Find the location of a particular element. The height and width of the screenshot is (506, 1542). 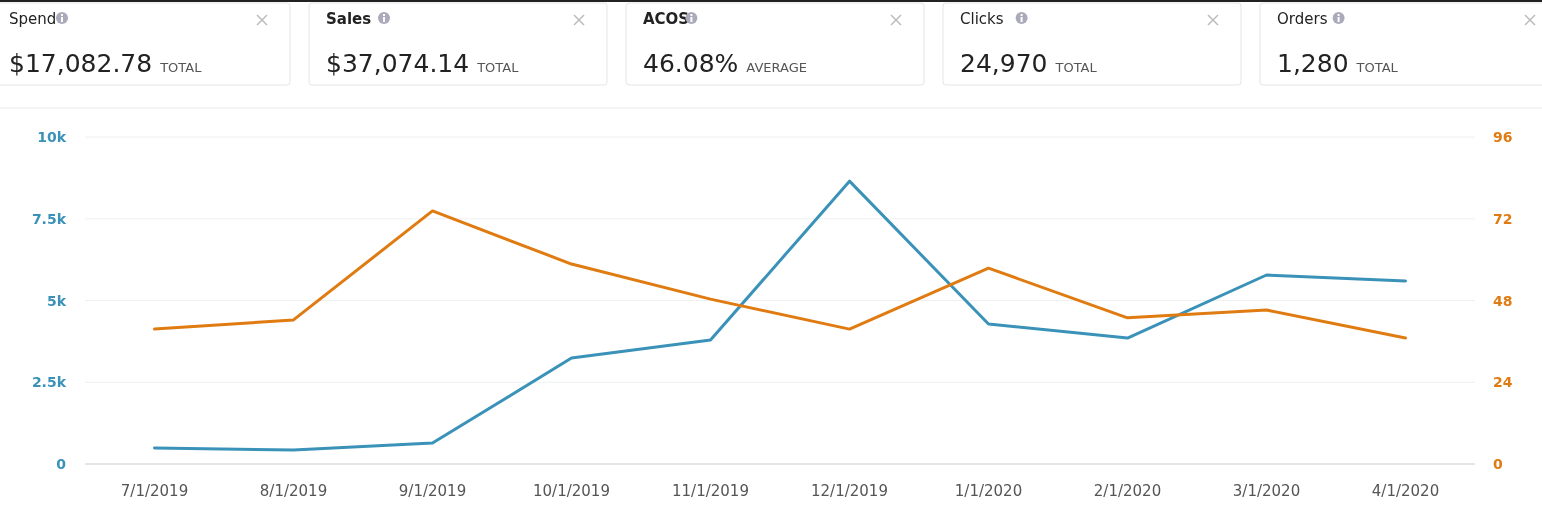

text: 24,970 is located at coordinates (1004, 63).